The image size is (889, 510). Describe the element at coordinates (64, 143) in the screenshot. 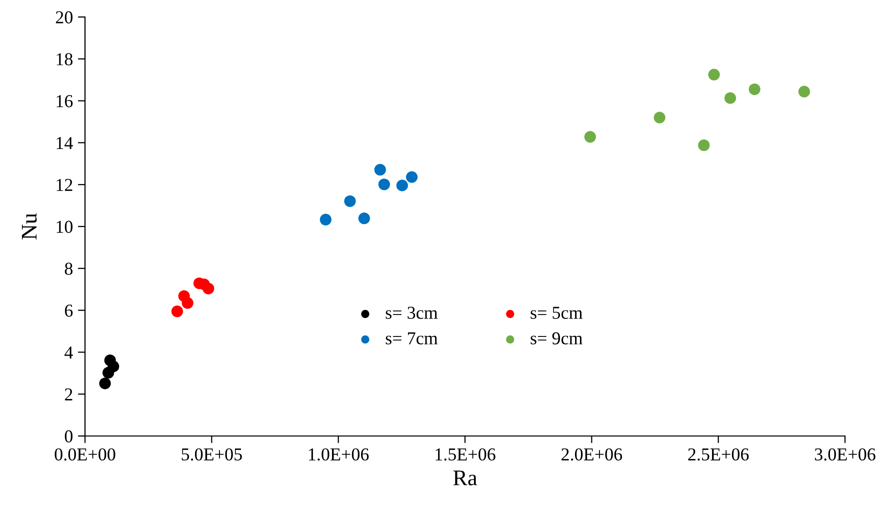

I see `y-tick-label: 14` at that location.